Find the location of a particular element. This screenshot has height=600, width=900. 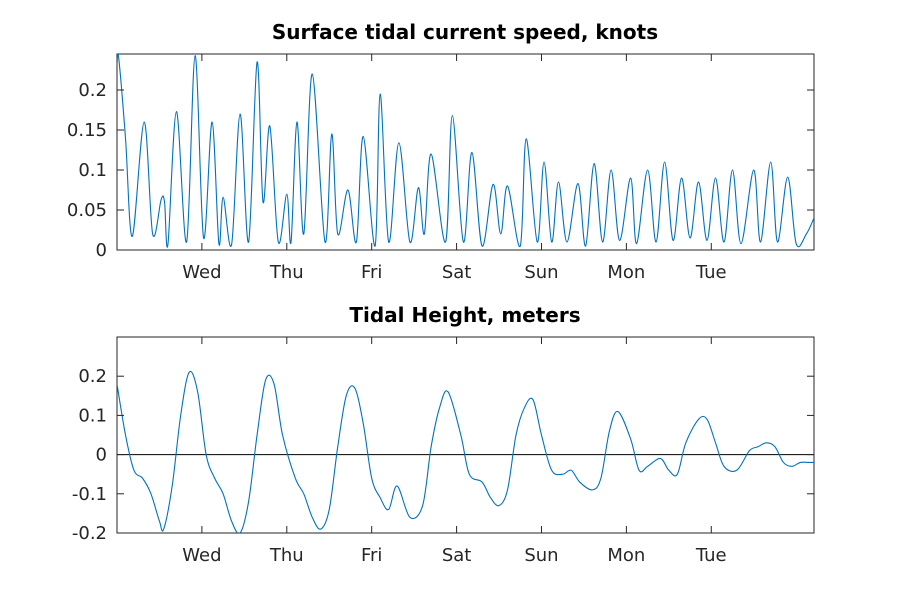

tidal-height-x-tick-label: Sun is located at coordinates (541, 555).